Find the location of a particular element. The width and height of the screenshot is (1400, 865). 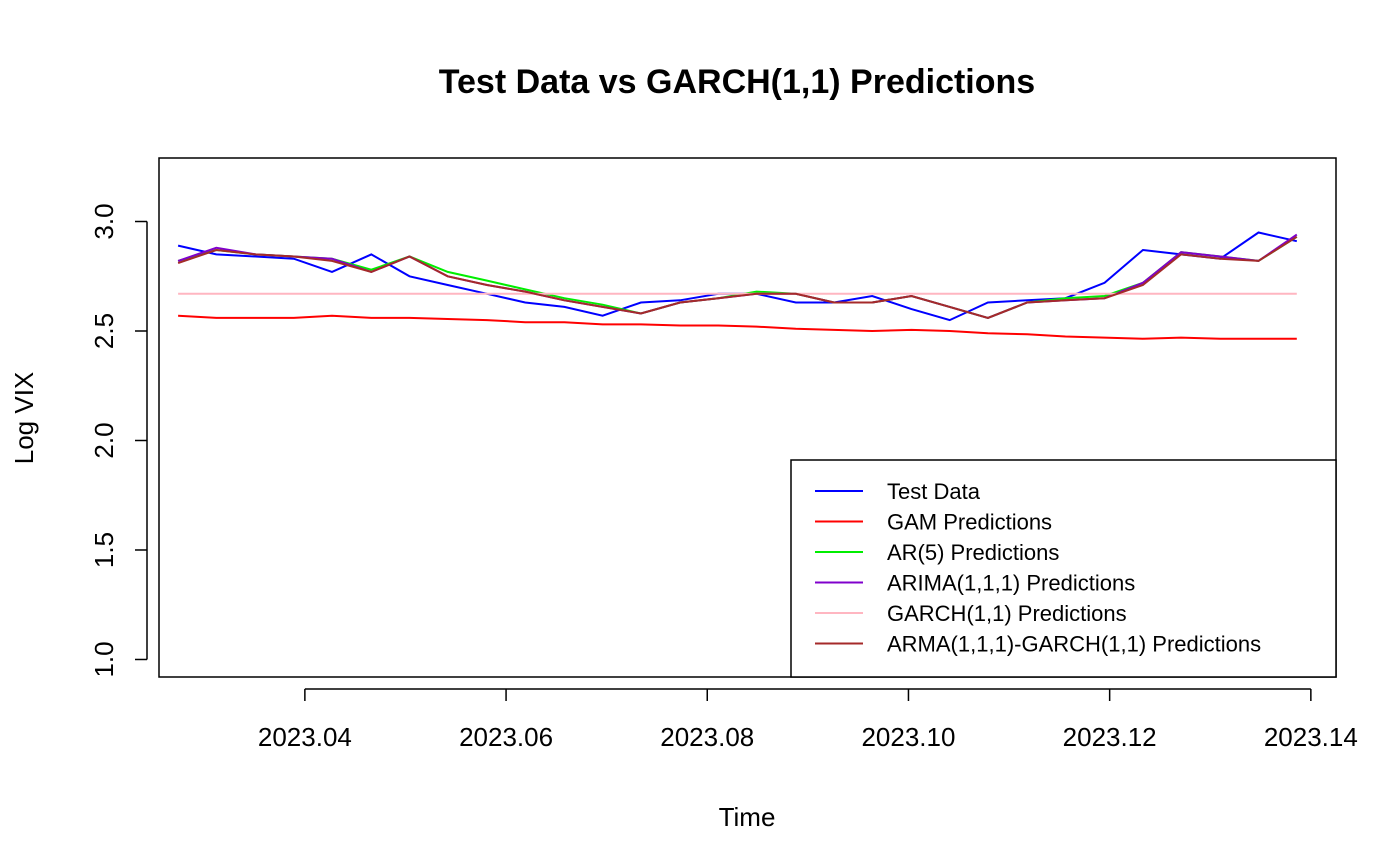

legend-label: AR(5) Predictions is located at coordinates (973, 552).